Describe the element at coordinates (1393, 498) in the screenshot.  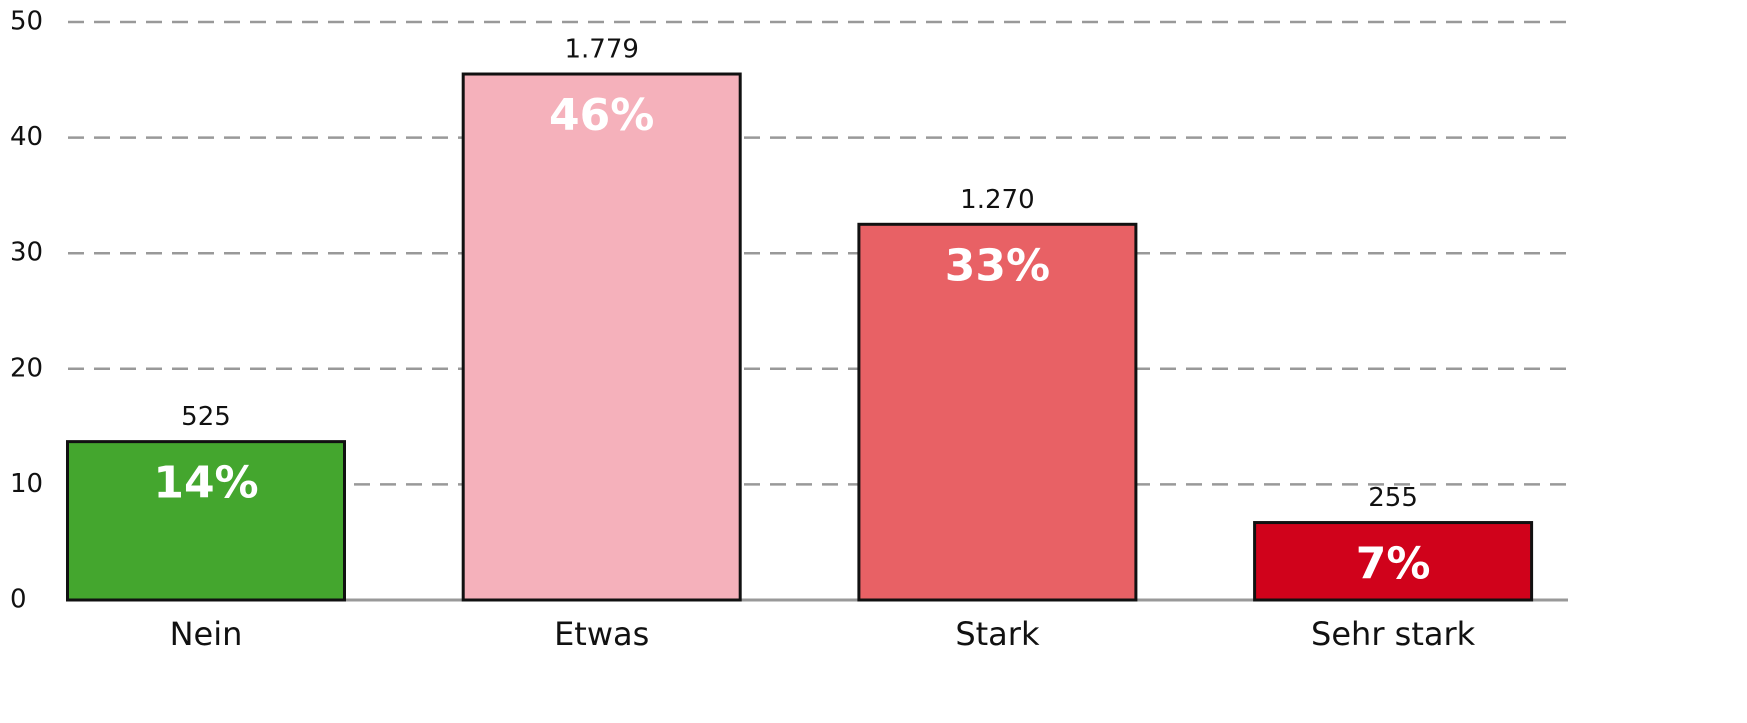
I see `count-label: 255` at that location.